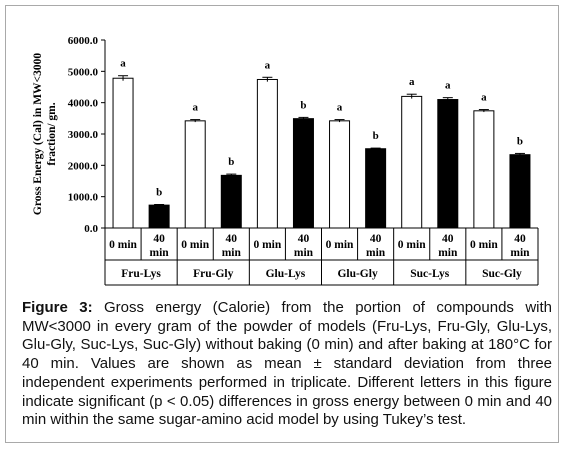  I want to click on group-label: Glu-Lys, so click(286, 274).